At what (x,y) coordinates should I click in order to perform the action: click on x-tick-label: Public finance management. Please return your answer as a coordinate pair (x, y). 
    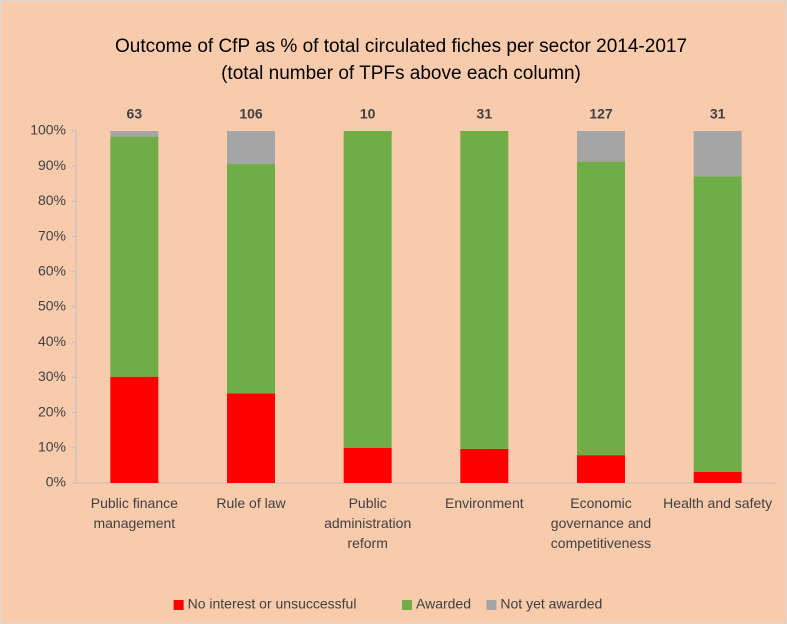
    Looking at the image, I should click on (134, 513).